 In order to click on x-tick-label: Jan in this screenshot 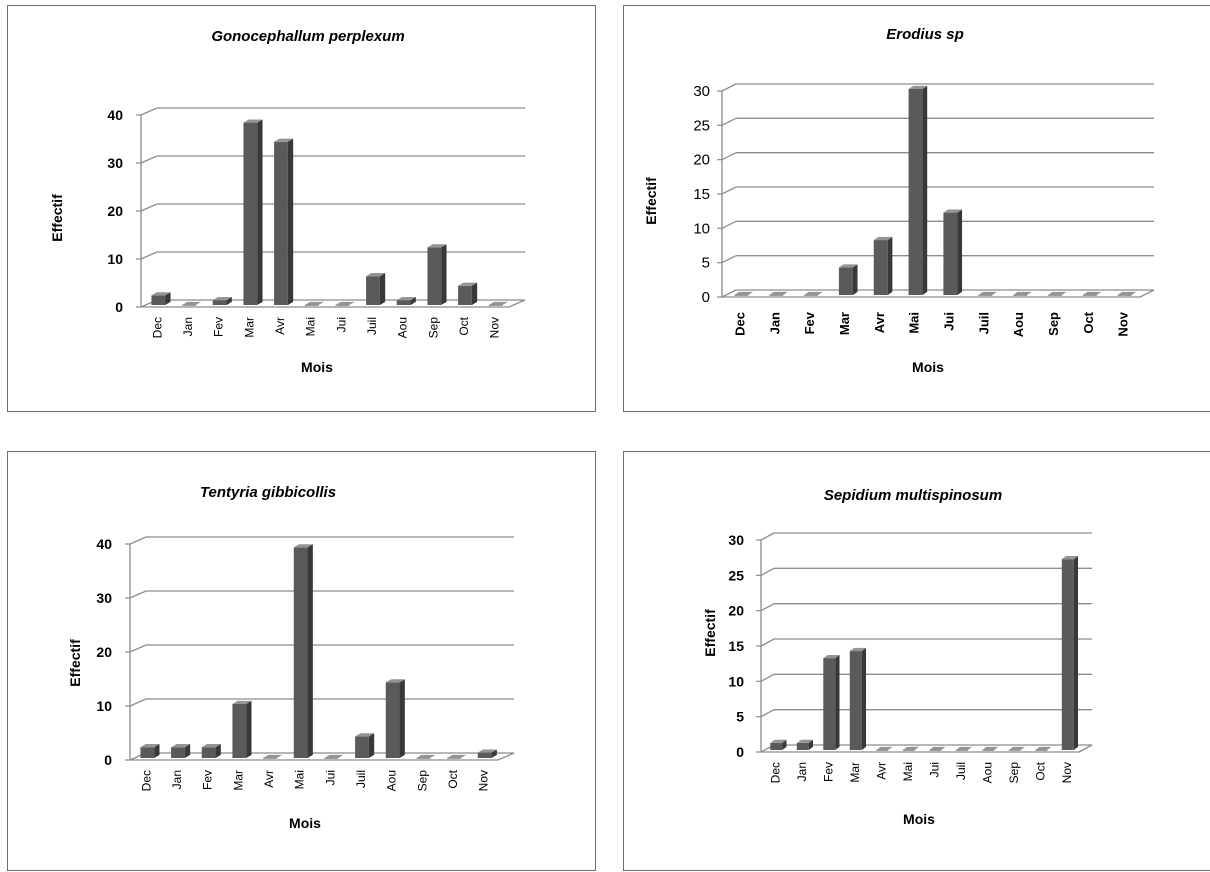, I will do `click(802, 771)`.